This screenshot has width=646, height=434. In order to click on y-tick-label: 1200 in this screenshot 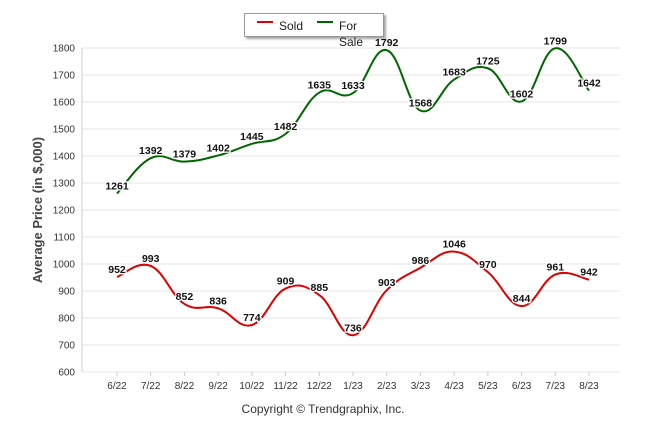, I will do `click(64, 211)`.